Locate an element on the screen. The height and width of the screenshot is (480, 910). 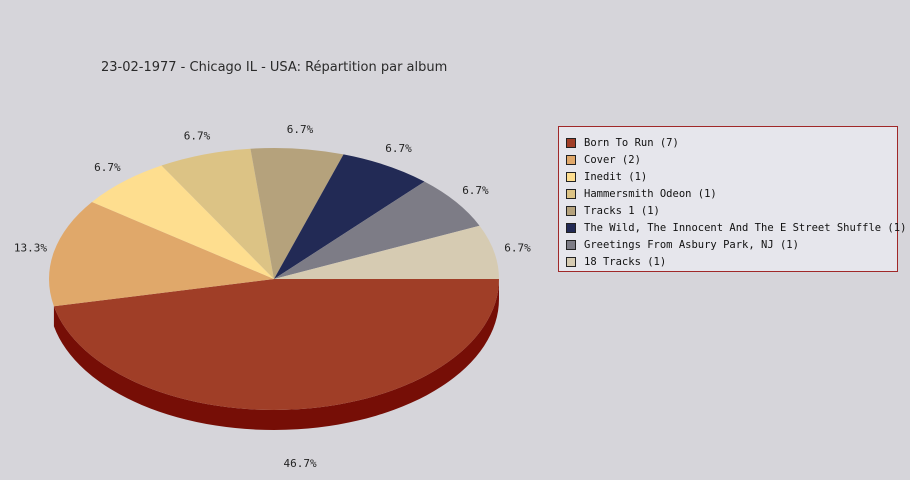
pie-label-7: 6.7% is located at coordinates (475, 190).